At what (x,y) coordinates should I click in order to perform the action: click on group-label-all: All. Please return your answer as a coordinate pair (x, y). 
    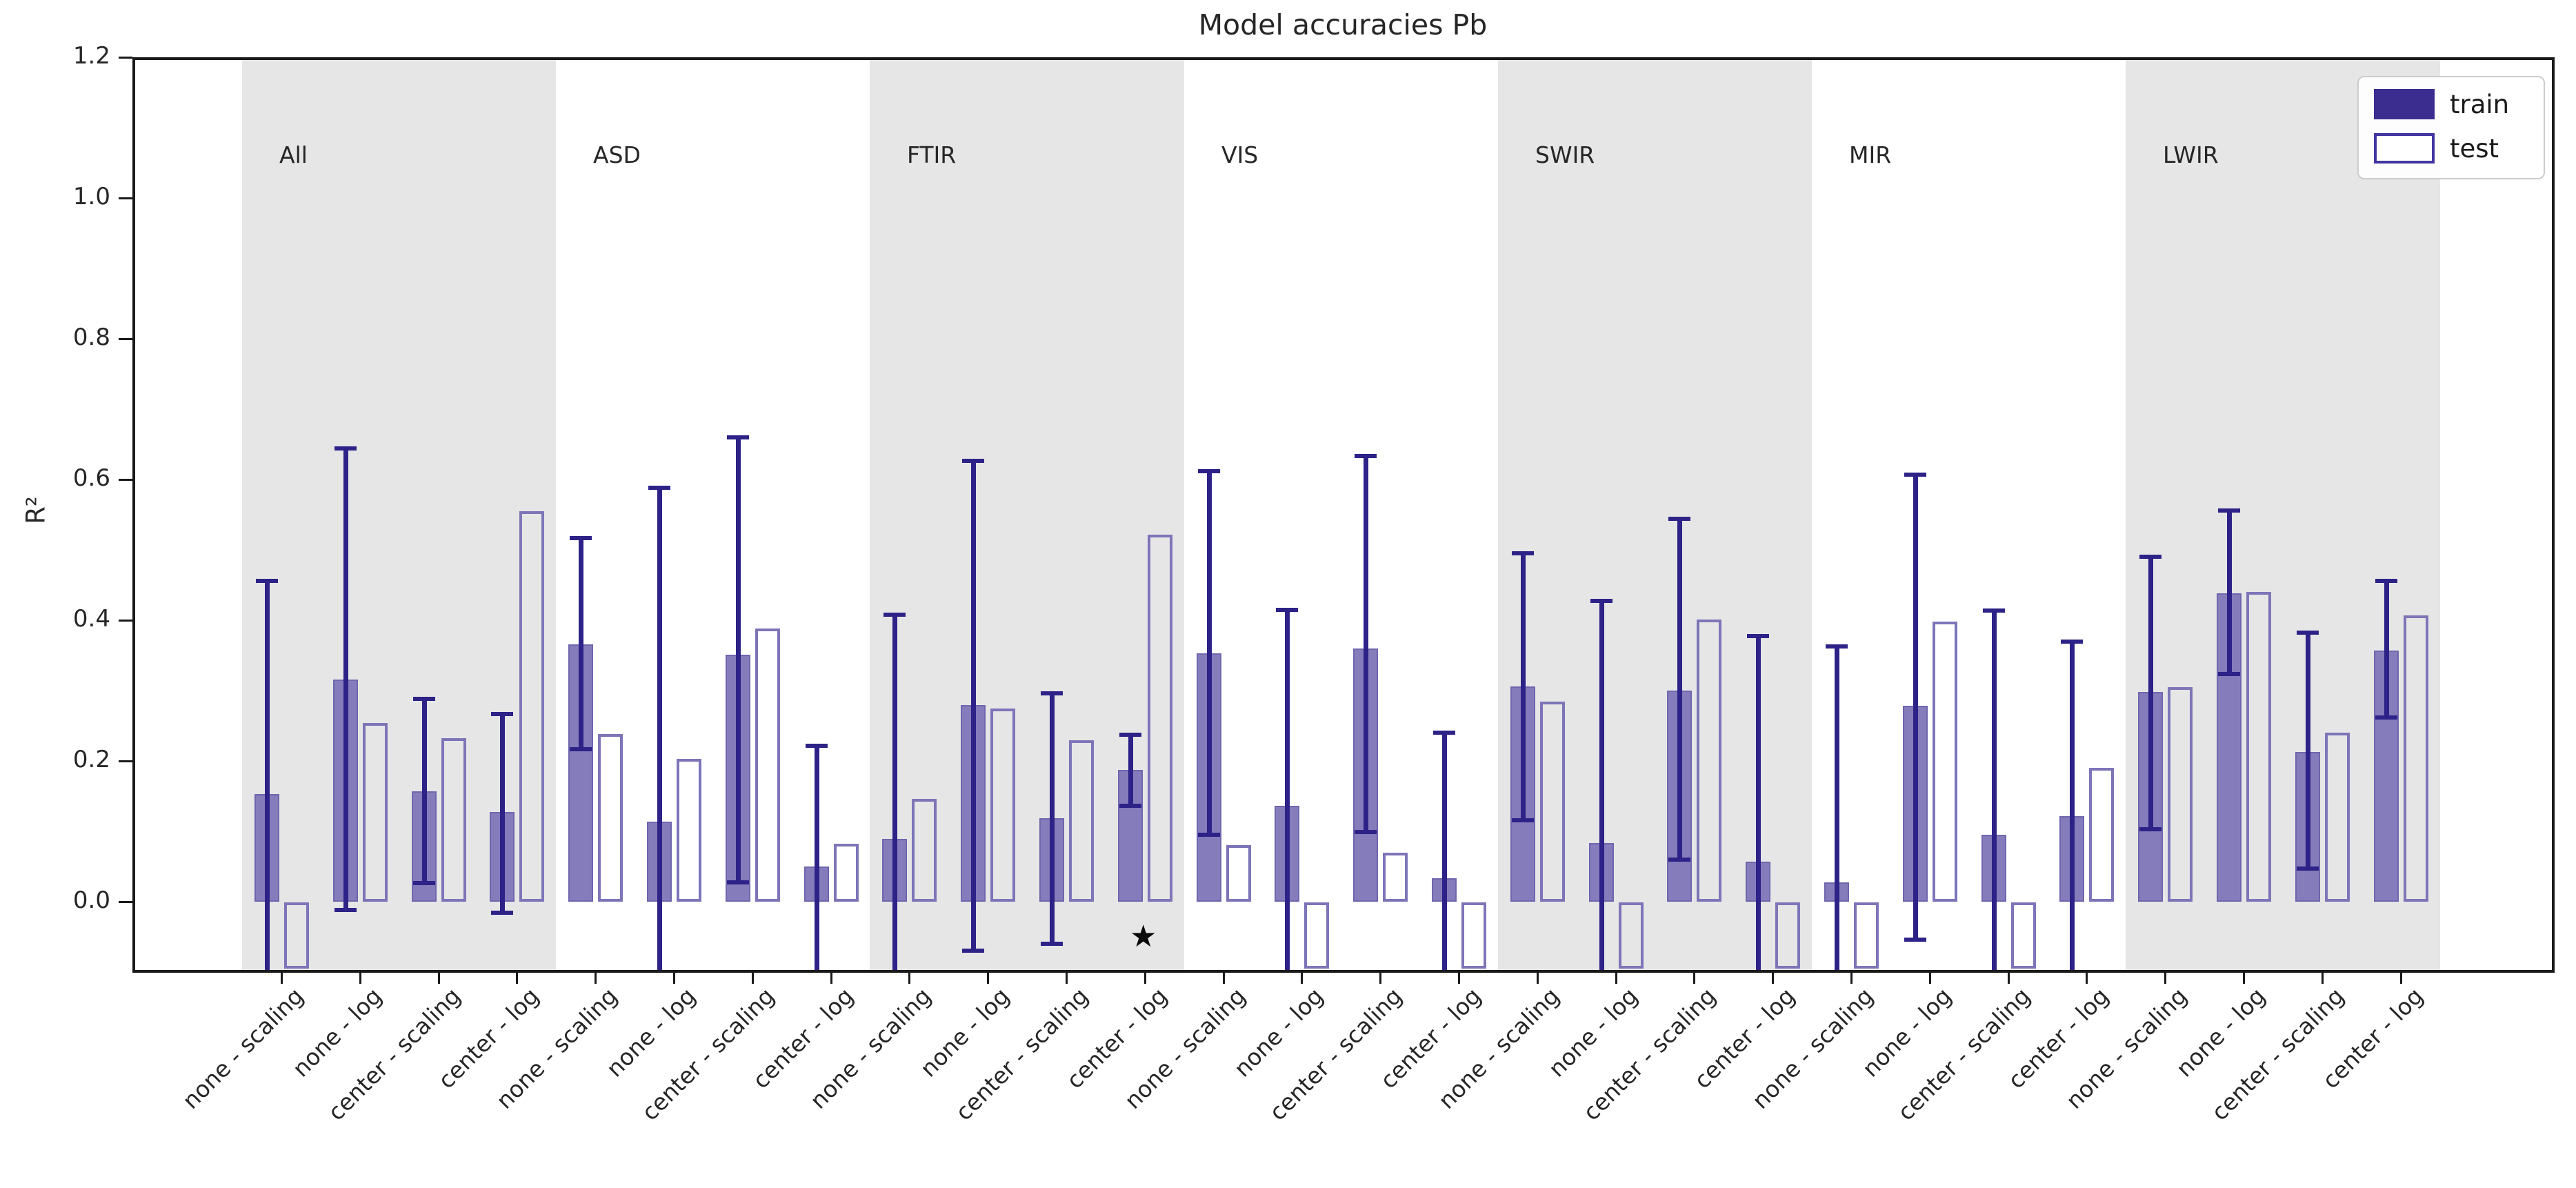
    Looking at the image, I should click on (293, 154).